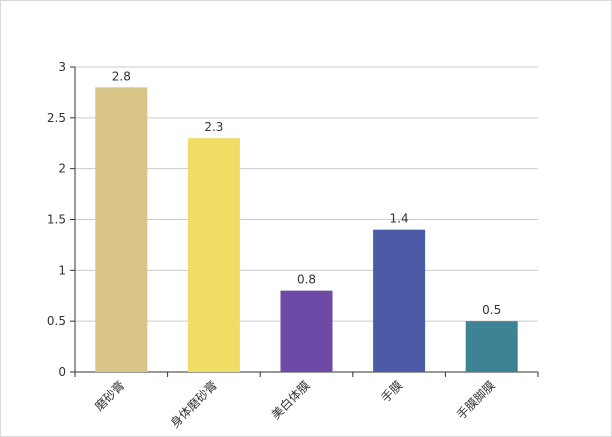  I want to click on data-label: 1.4, so click(399, 219).